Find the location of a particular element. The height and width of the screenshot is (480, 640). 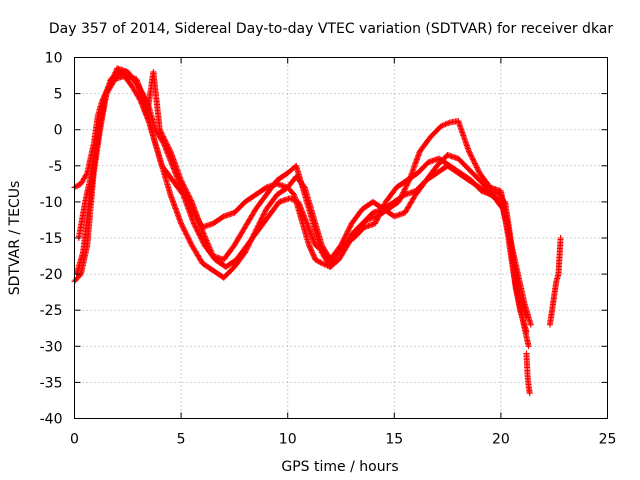

x-tick-label: 25 is located at coordinates (608, 440).